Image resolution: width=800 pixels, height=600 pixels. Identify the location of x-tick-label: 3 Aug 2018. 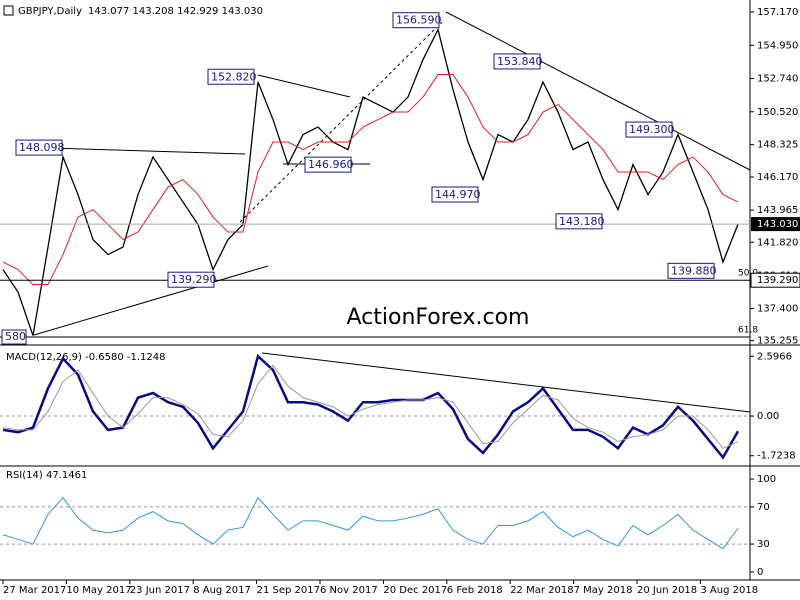
(729, 590).